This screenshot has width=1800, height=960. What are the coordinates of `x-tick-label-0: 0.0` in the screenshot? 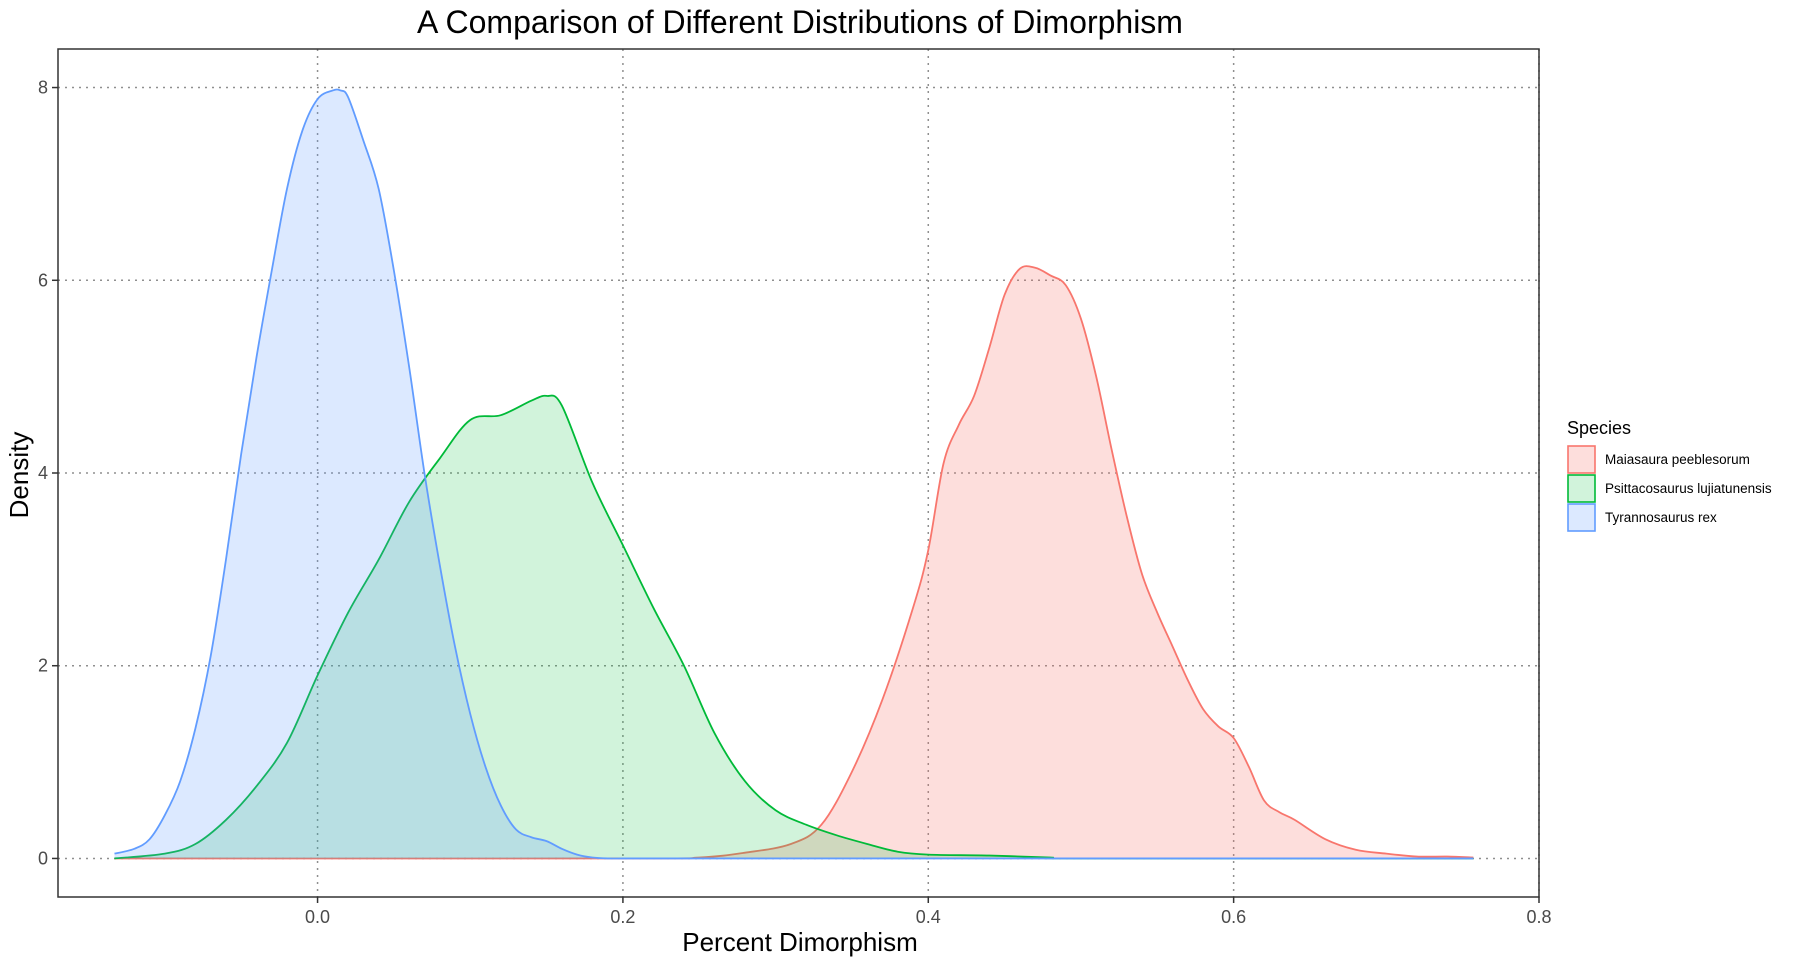 It's located at (317, 917).